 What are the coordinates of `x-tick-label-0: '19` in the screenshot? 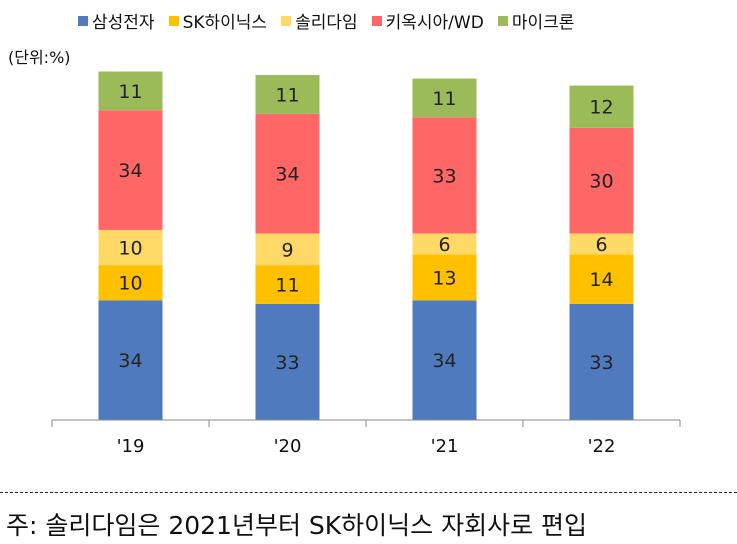 It's located at (131, 446).